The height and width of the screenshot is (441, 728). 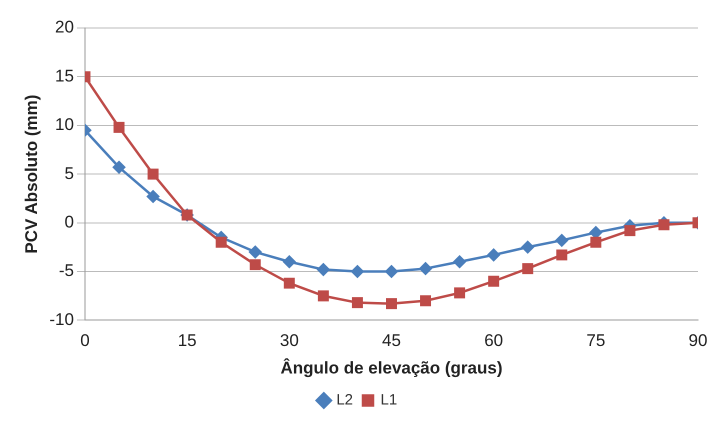 I want to click on legend-label: L2, so click(x=345, y=400).